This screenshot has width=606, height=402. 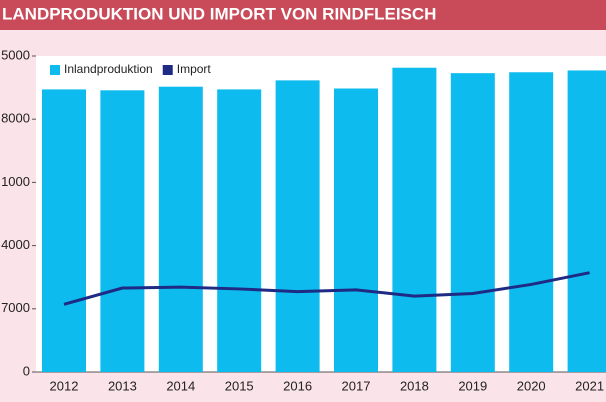 What do you see at coordinates (26, 370) in the screenshot?
I see `y-tick-label: 0` at bounding box center [26, 370].